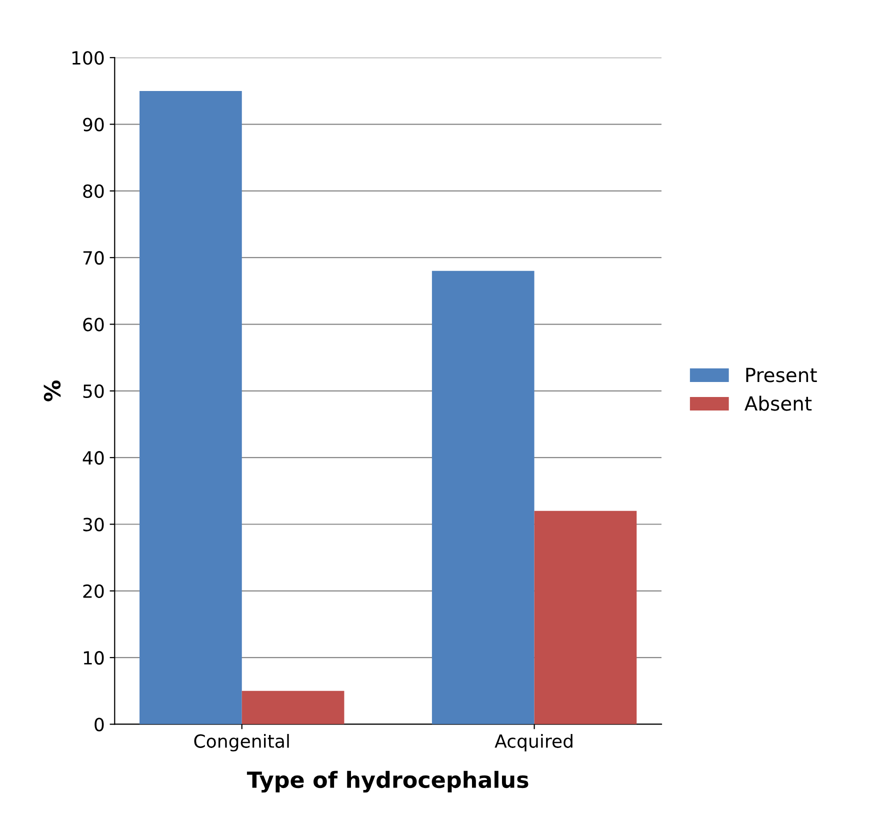  I want to click on legend-label: Present, so click(781, 375).